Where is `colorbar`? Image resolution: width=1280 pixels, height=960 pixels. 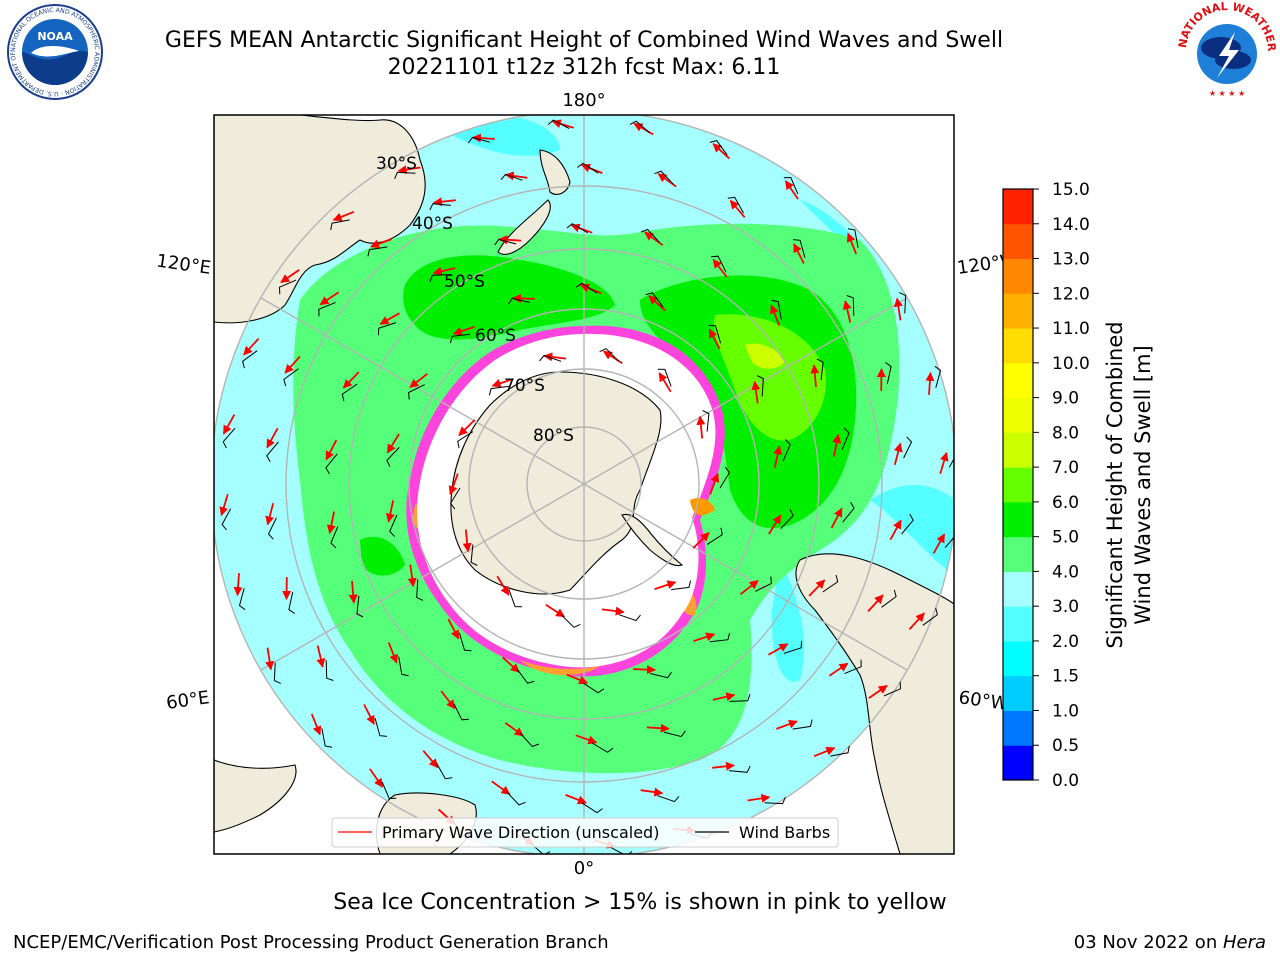 colorbar is located at coordinates (1018, 485).